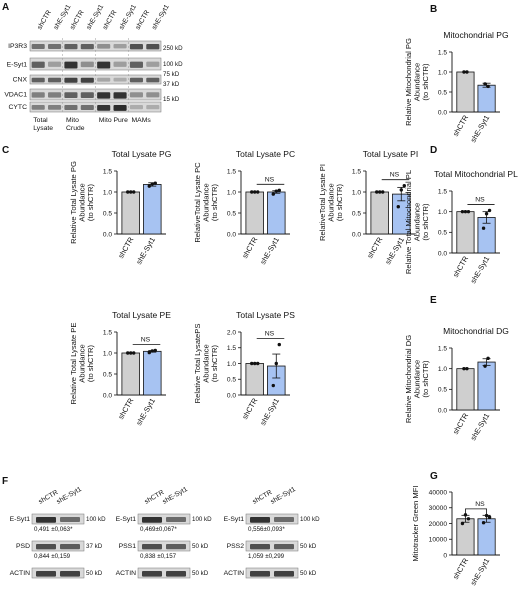 The width and height of the screenshot is (520, 608). I want to click on y-axis-label: RelativeTotal Lysate PI, so click(322, 202).